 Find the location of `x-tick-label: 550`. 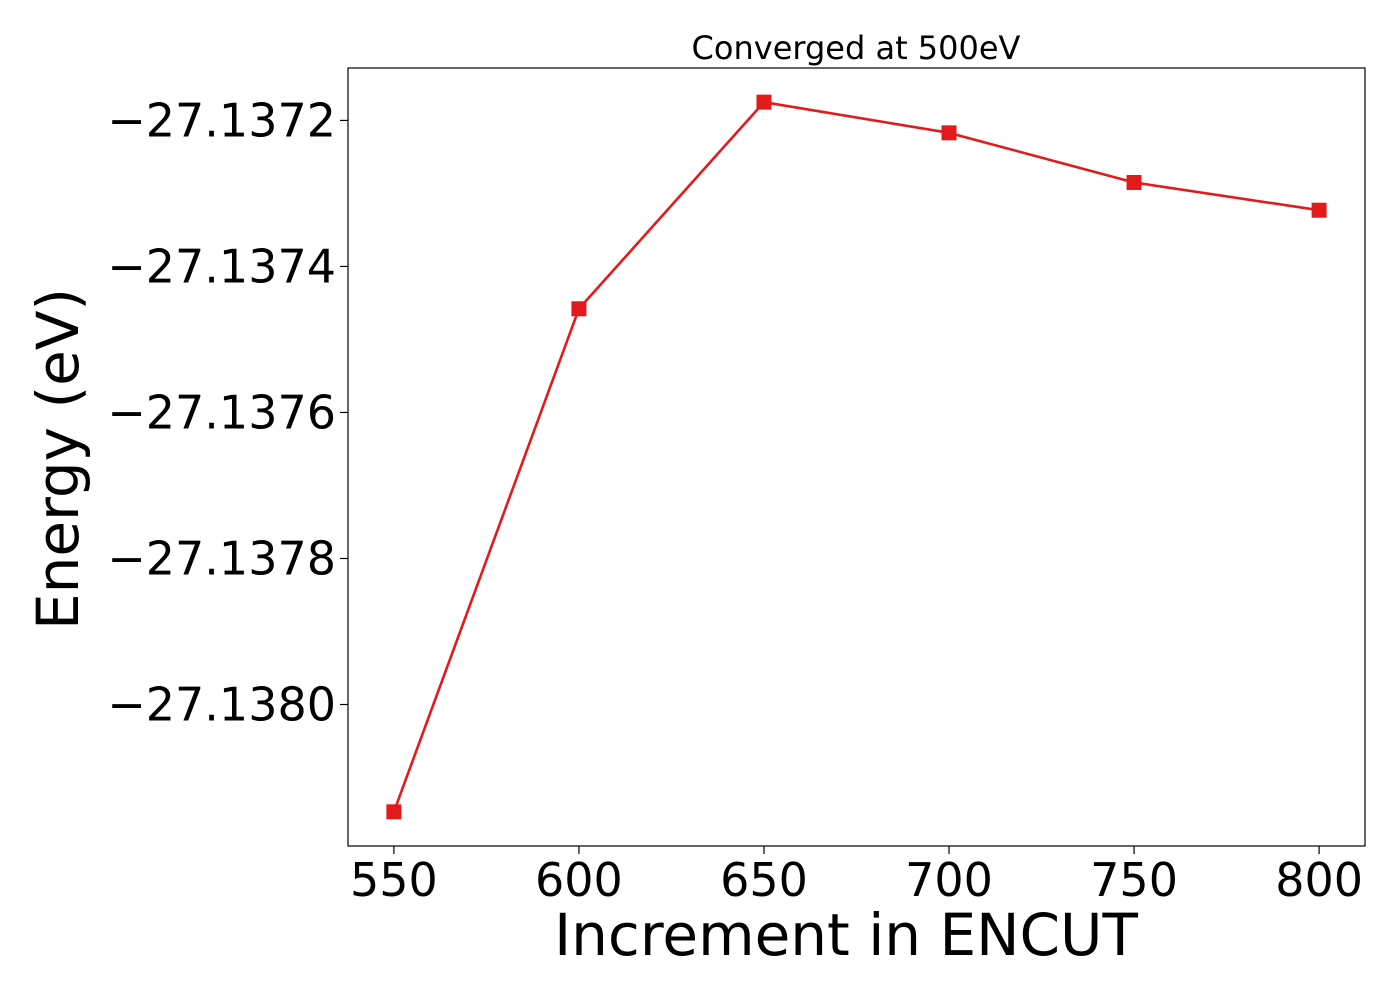

x-tick-label: 550 is located at coordinates (394, 880).